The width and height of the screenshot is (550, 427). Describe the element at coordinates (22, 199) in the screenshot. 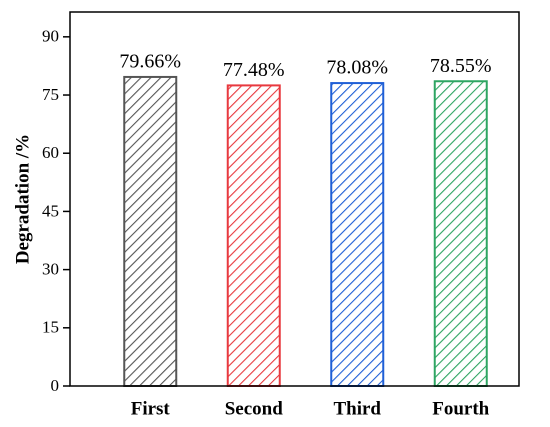

I see `y-axis-title: Degradation /%` at that location.